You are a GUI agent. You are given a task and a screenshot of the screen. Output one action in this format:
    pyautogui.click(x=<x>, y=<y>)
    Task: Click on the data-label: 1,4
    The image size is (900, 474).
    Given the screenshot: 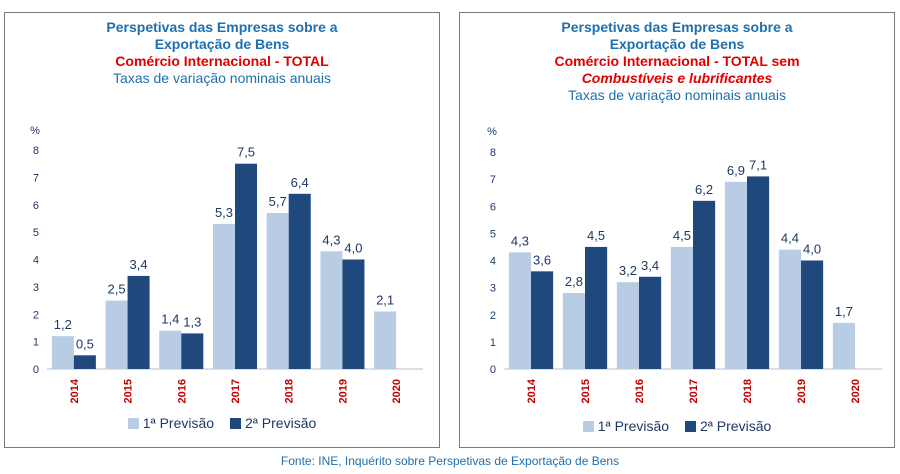 What is the action you would take?
    pyautogui.click(x=170, y=319)
    